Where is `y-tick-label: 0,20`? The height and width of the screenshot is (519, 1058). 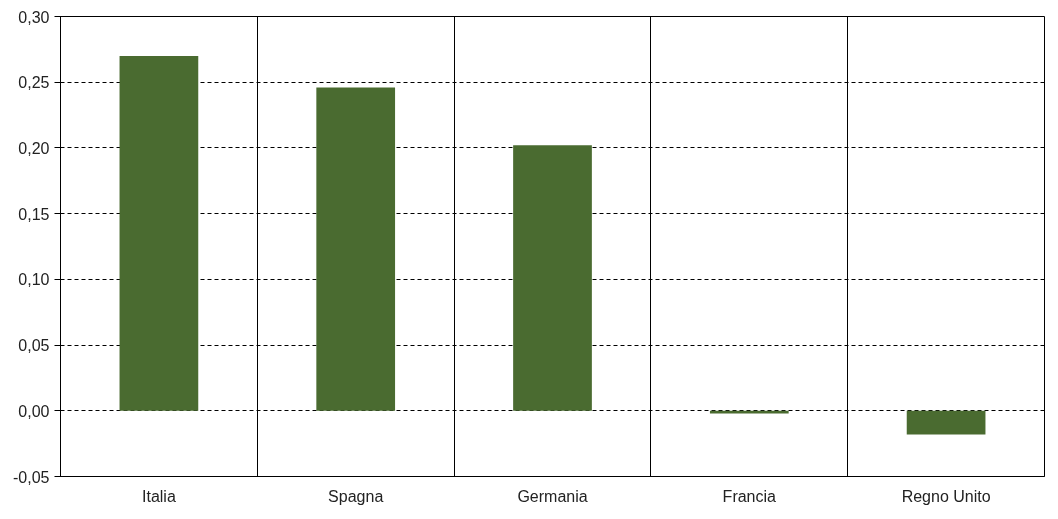 y-tick-label: 0,20 is located at coordinates (34, 148).